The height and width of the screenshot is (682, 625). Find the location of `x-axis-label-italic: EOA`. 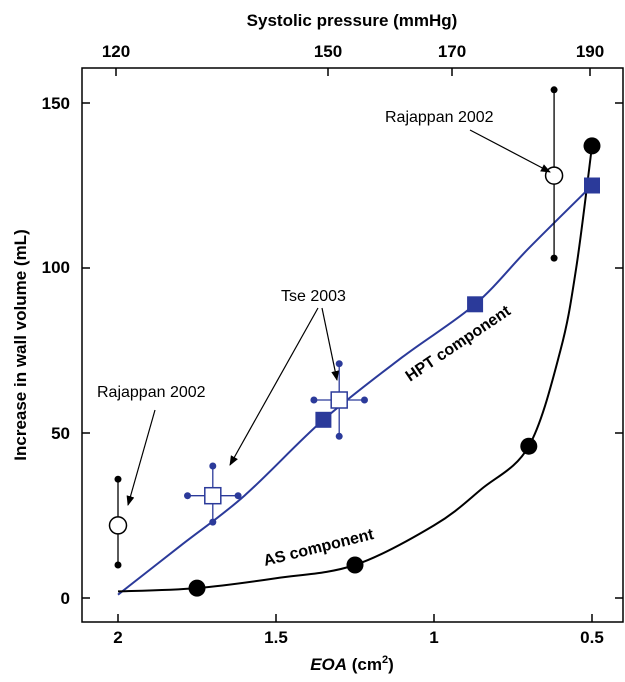

x-axis-label-italic: EOA is located at coordinates (328, 664).